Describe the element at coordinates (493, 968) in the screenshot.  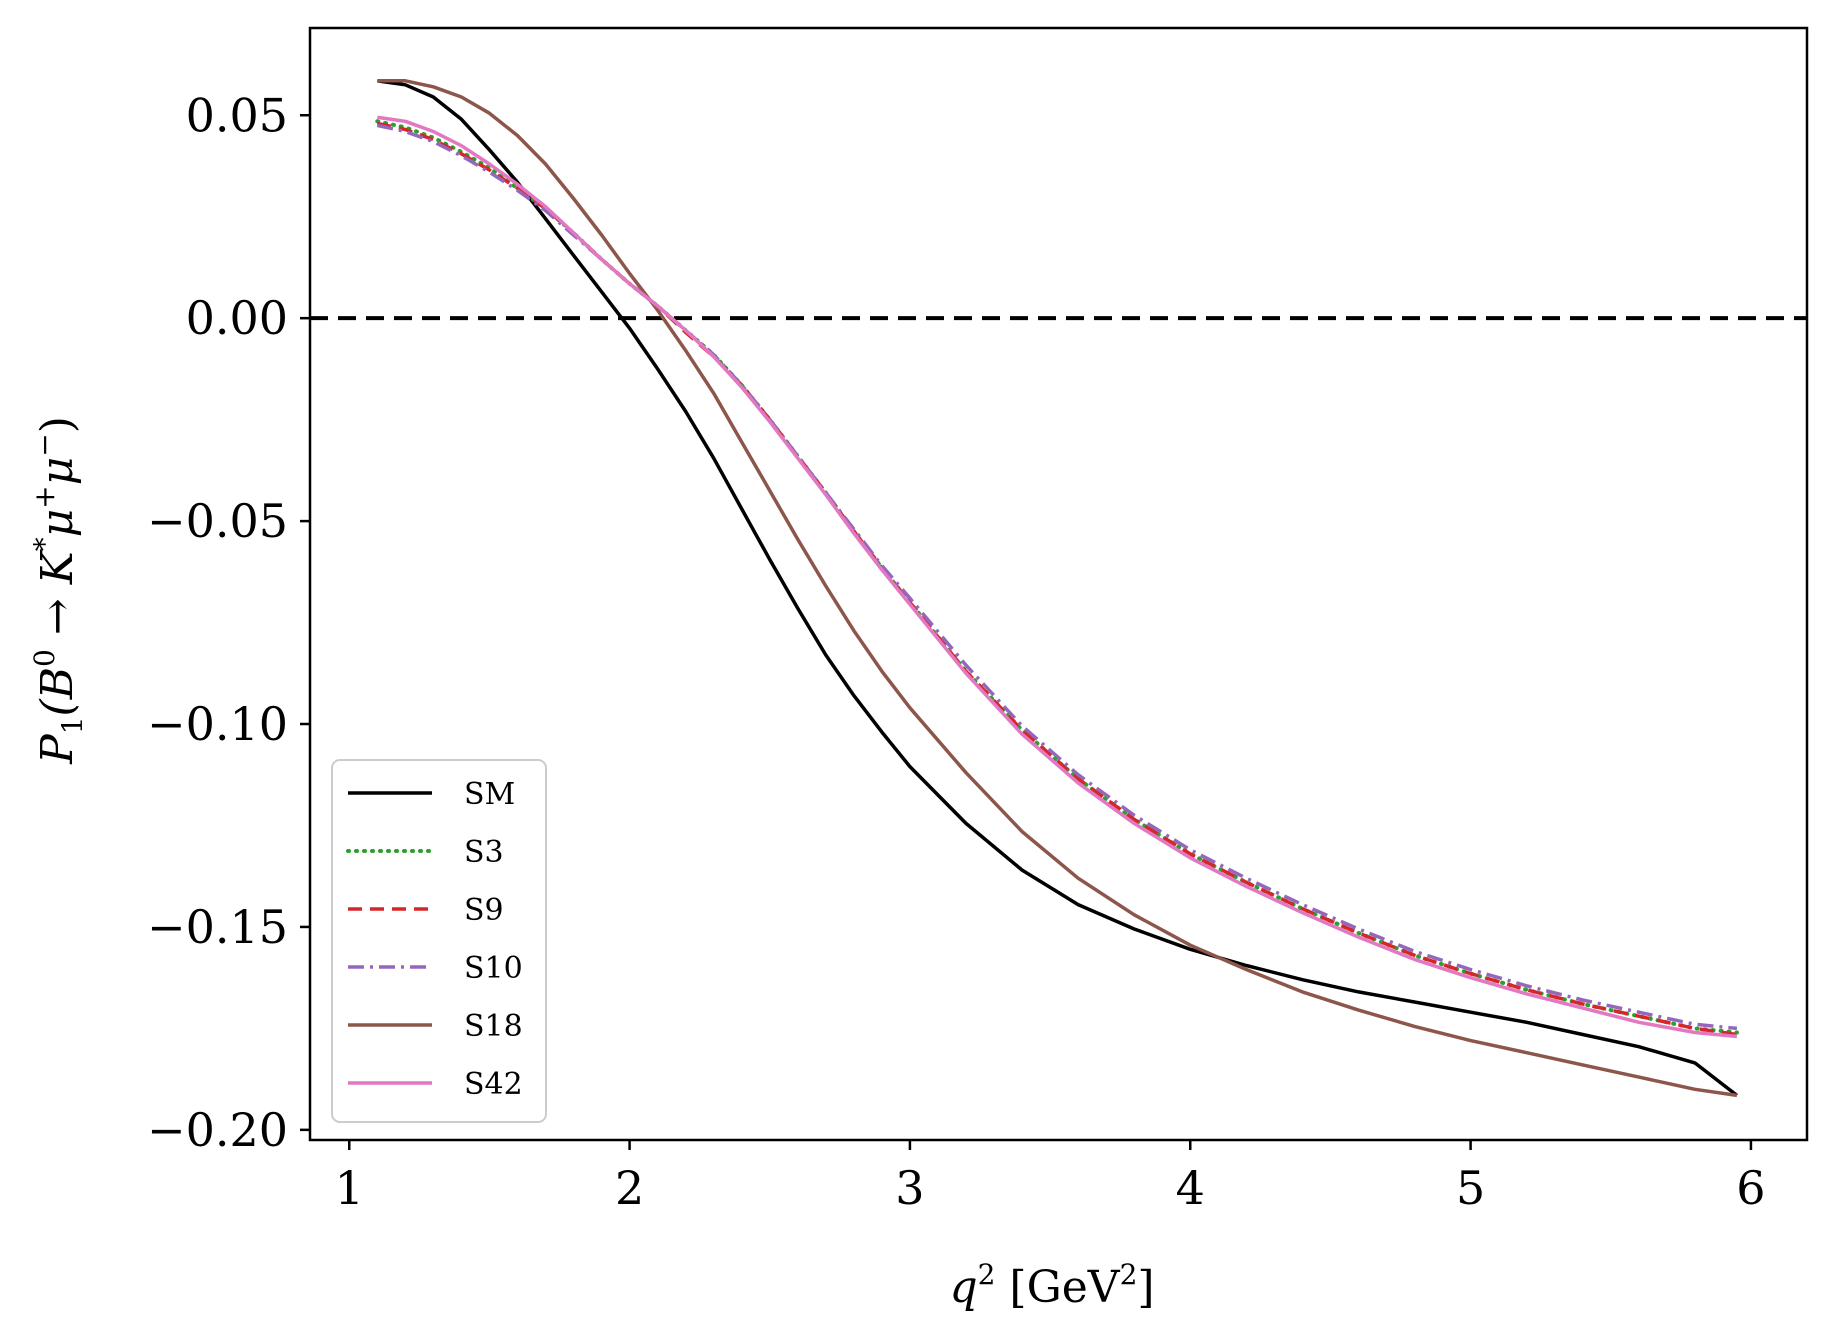
I see `legend-label-s10: S10` at that location.